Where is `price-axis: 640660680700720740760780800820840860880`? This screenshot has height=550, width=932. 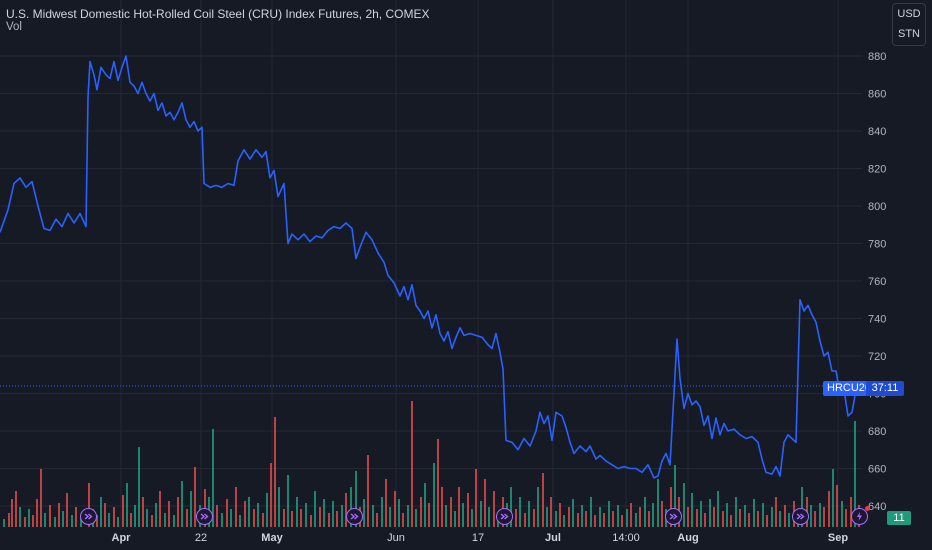 price-axis: 640660680700720740760780800820840860880 is located at coordinates (877, 282).